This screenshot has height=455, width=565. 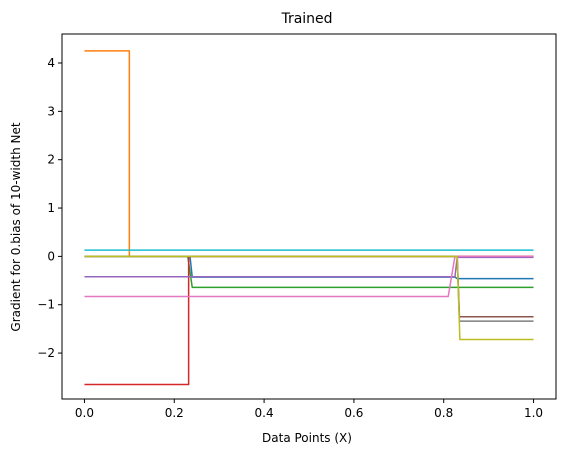 I want to click on x-tick-label: 0.8, so click(x=443, y=413).